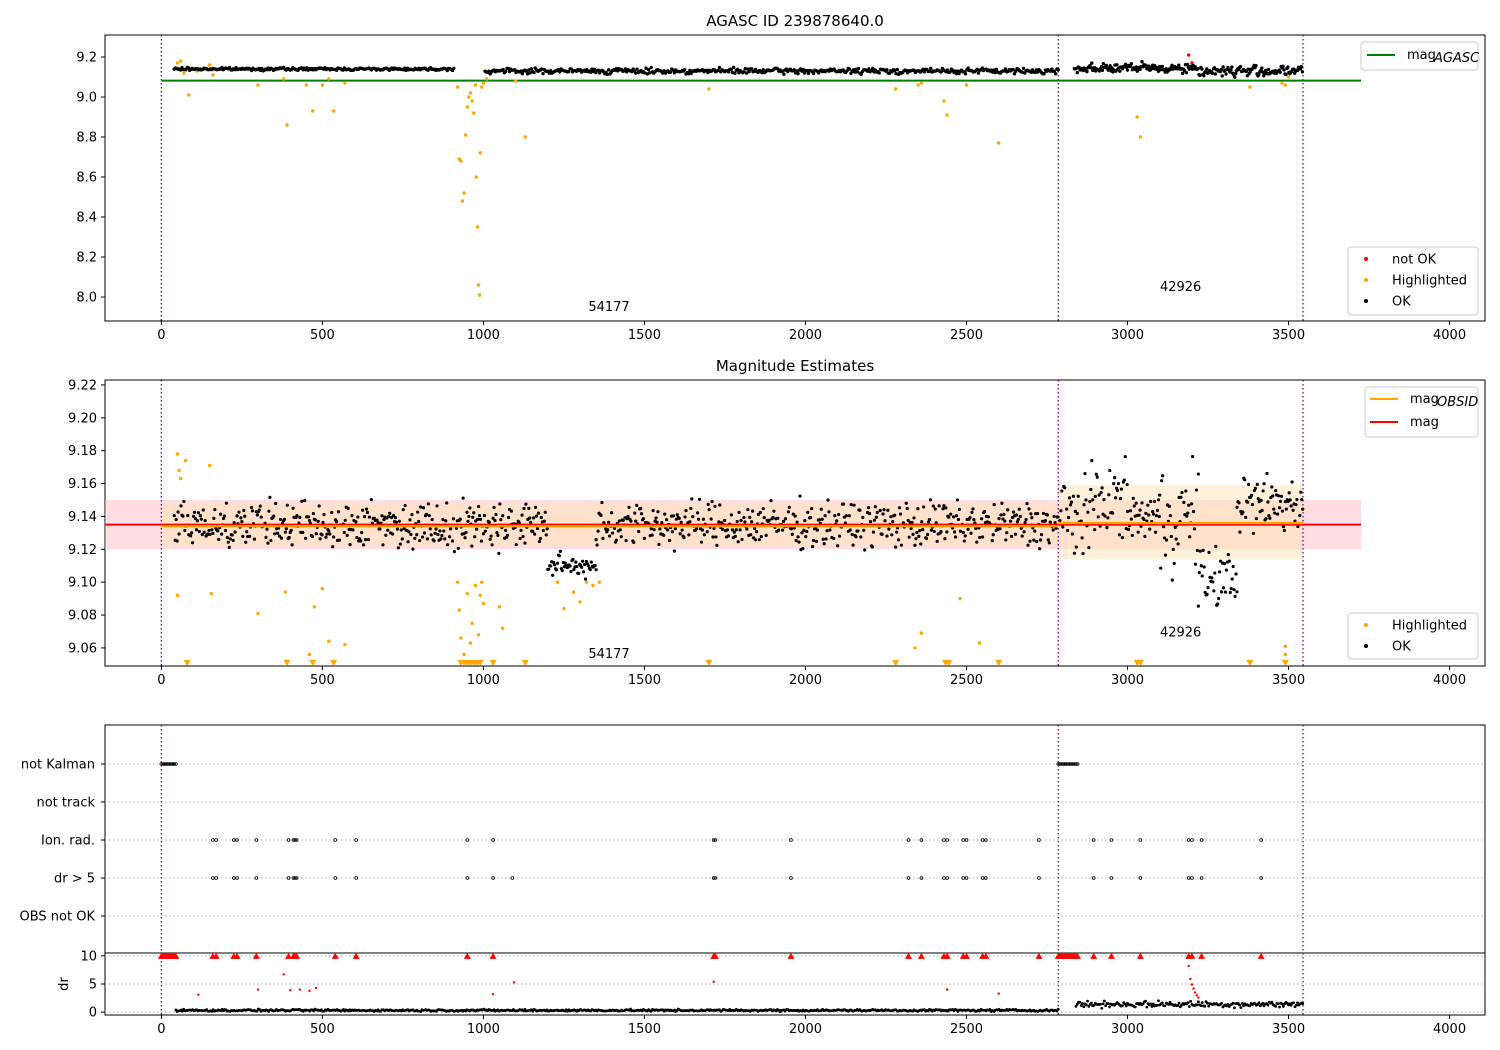 Image resolution: width=1500 pixels, height=1050 pixels. What do you see at coordinates (805, 1029) in the screenshot?
I see `p4-xtick-label: 2000` at bounding box center [805, 1029].